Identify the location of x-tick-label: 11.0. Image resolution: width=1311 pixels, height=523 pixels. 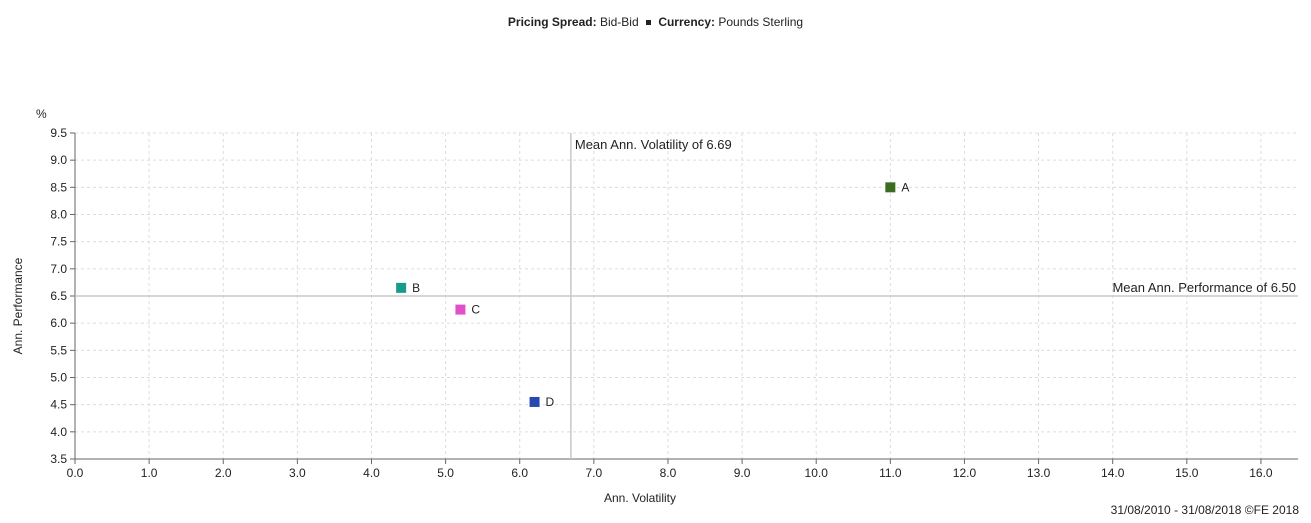
(890, 473).